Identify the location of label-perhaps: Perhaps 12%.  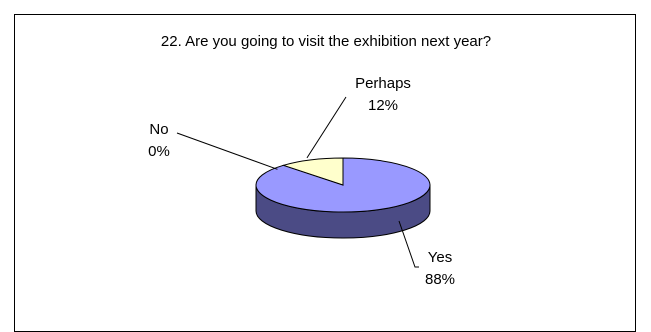
(383, 95).